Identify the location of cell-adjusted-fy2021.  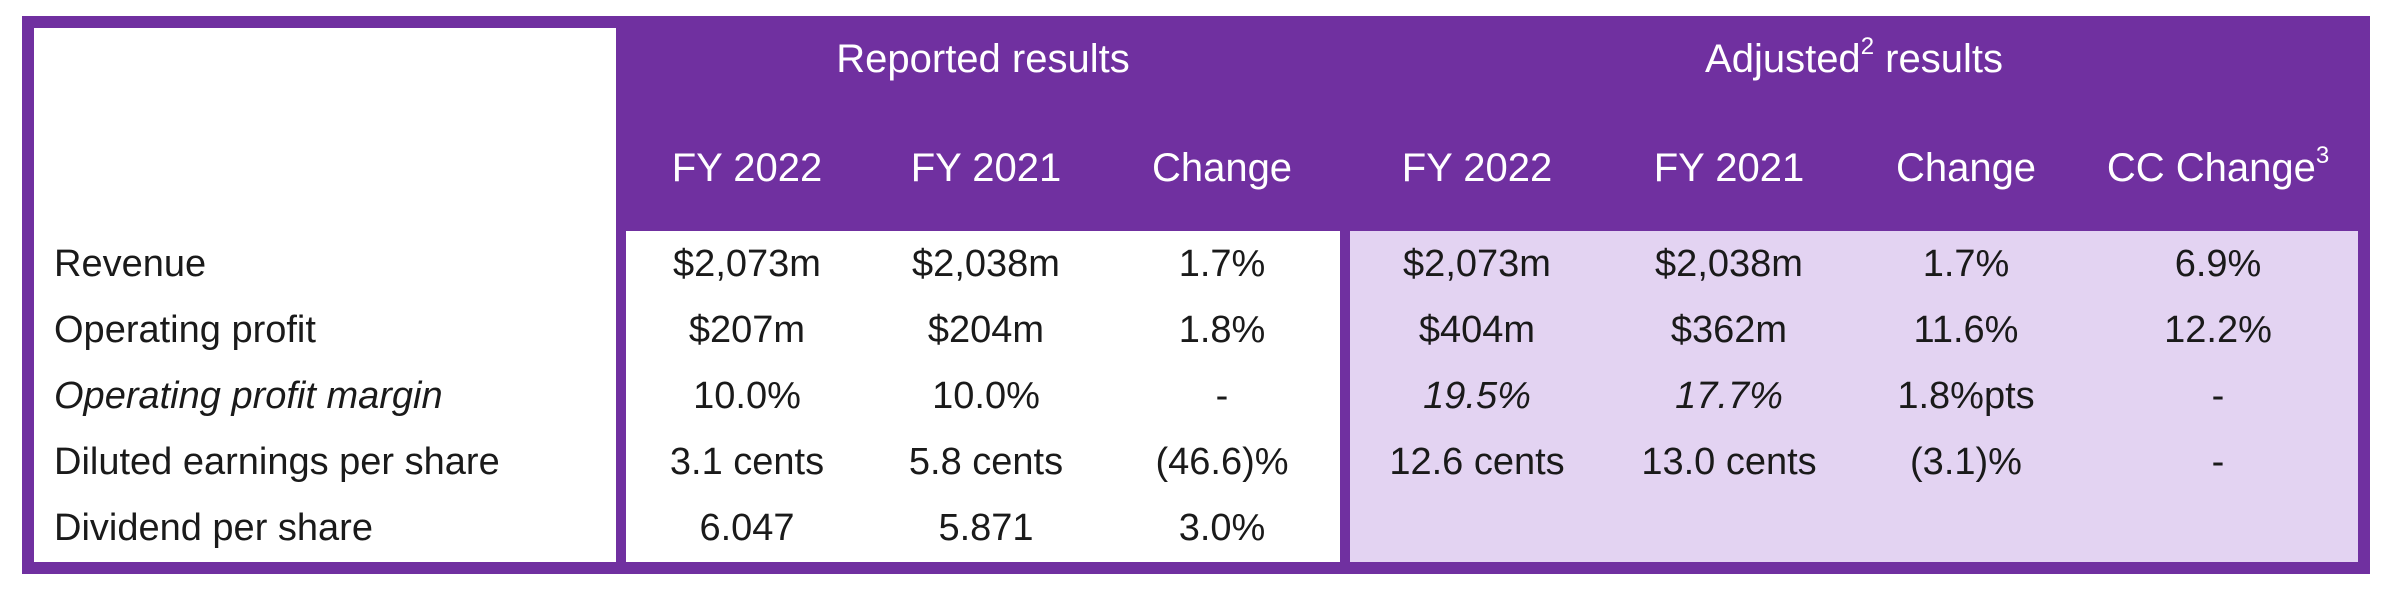
(1729, 528).